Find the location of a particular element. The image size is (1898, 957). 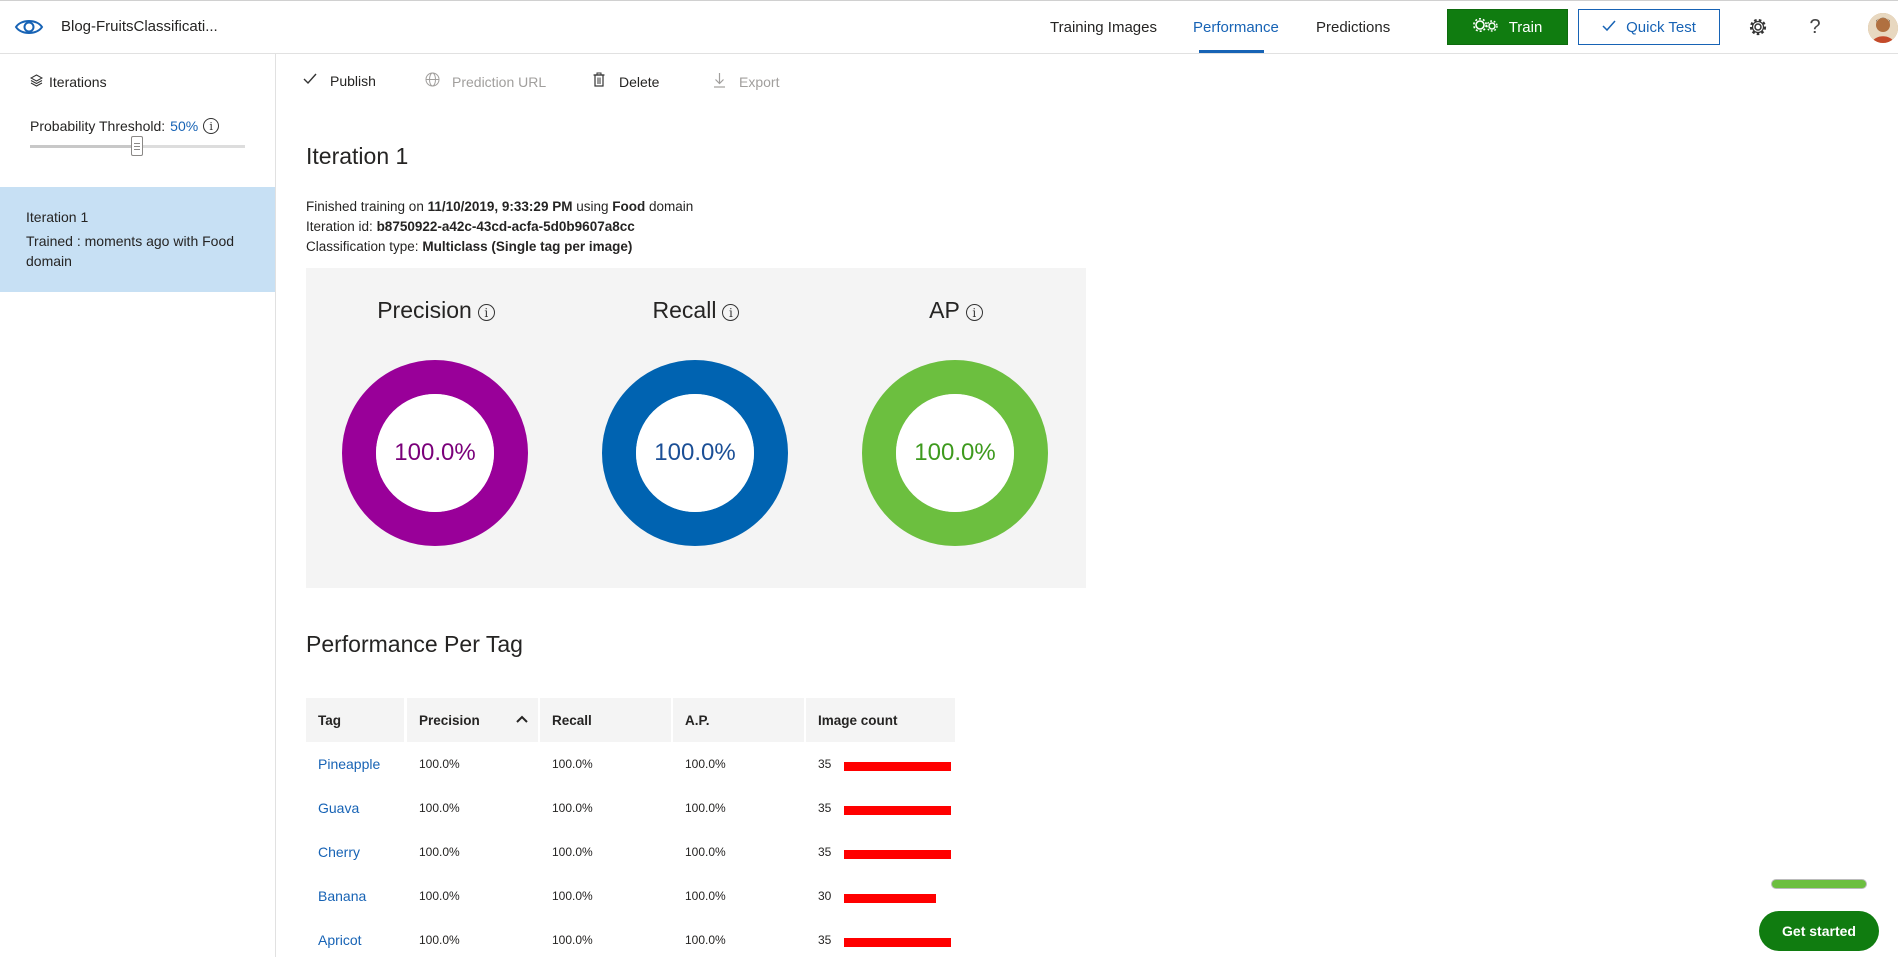

export-label: Export is located at coordinates (759, 82).